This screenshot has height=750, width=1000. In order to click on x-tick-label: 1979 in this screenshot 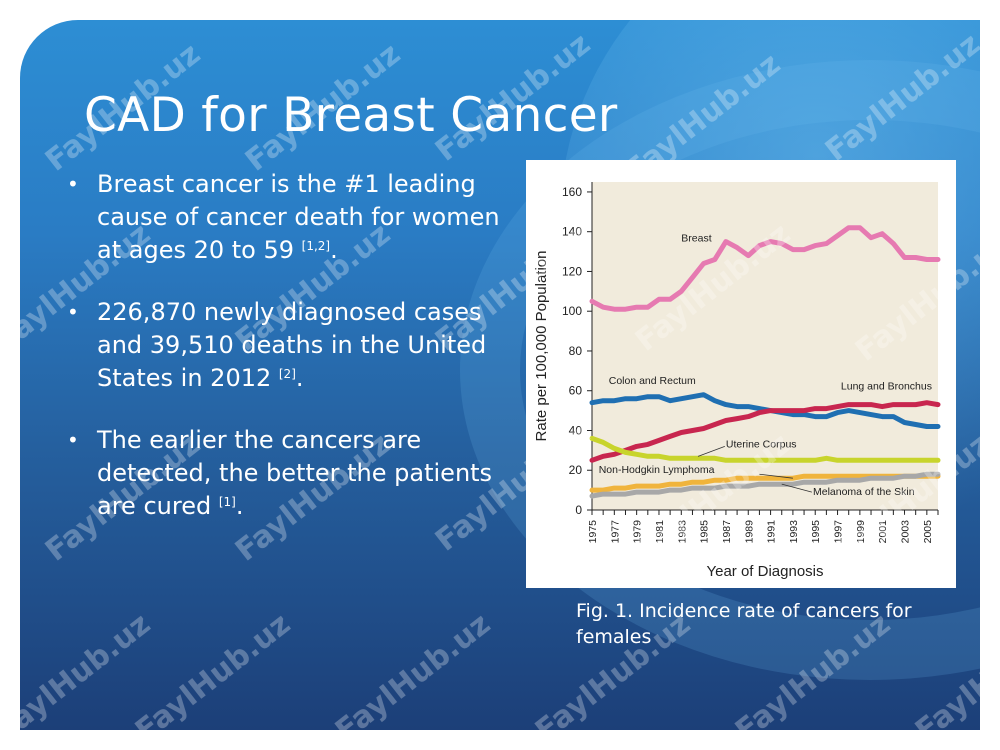, I will do `click(638, 532)`.